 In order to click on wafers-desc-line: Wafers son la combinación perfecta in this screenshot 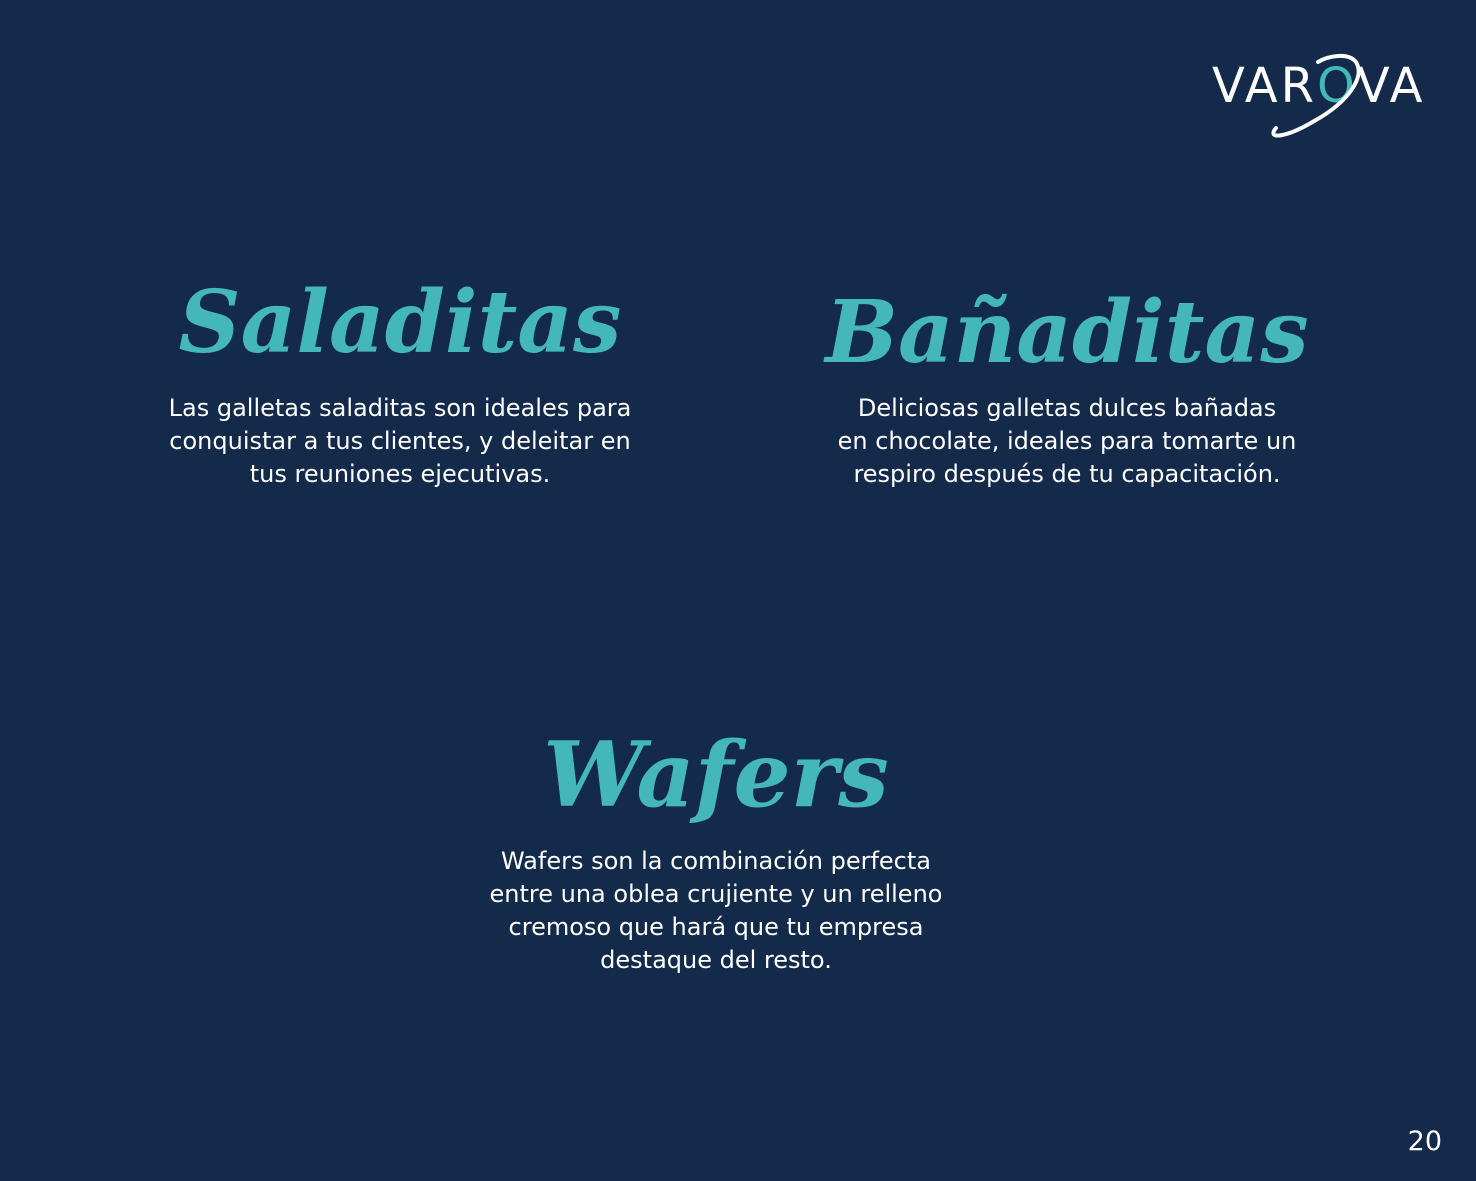, I will do `click(715, 861)`.